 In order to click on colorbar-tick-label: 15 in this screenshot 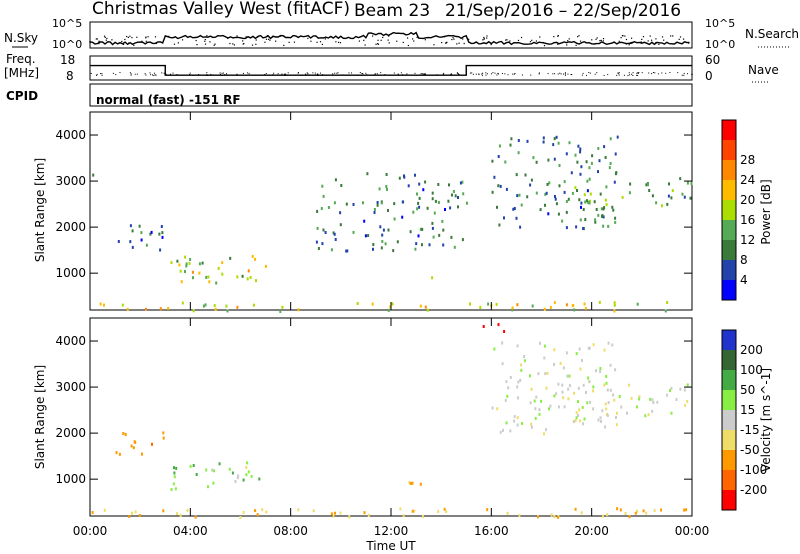, I will do `click(747, 410)`.